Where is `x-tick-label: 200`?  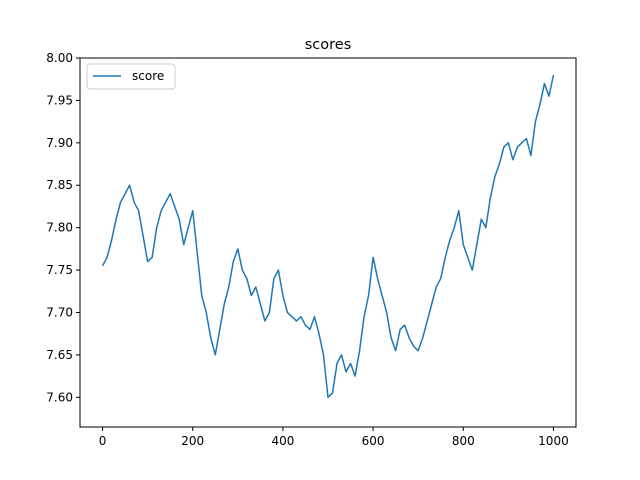 x-tick-label: 200 is located at coordinates (192, 441).